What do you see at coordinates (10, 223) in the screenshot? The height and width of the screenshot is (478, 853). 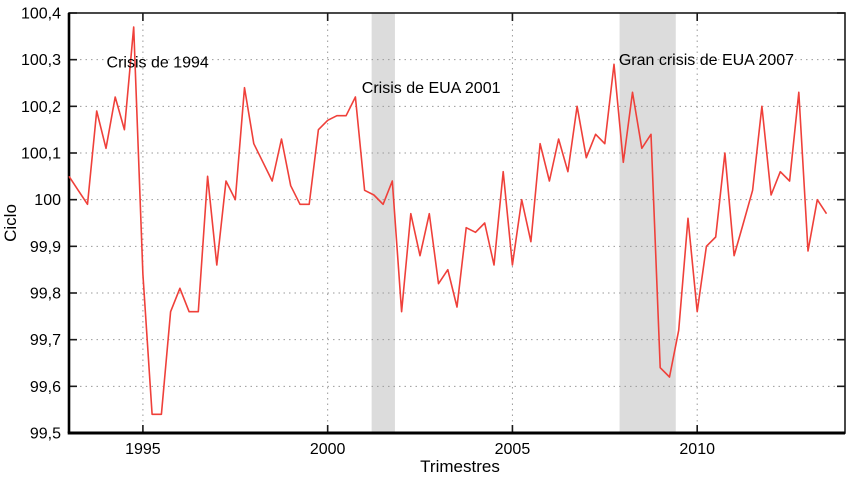 I see `y-axis-title: Ciclo` at bounding box center [10, 223].